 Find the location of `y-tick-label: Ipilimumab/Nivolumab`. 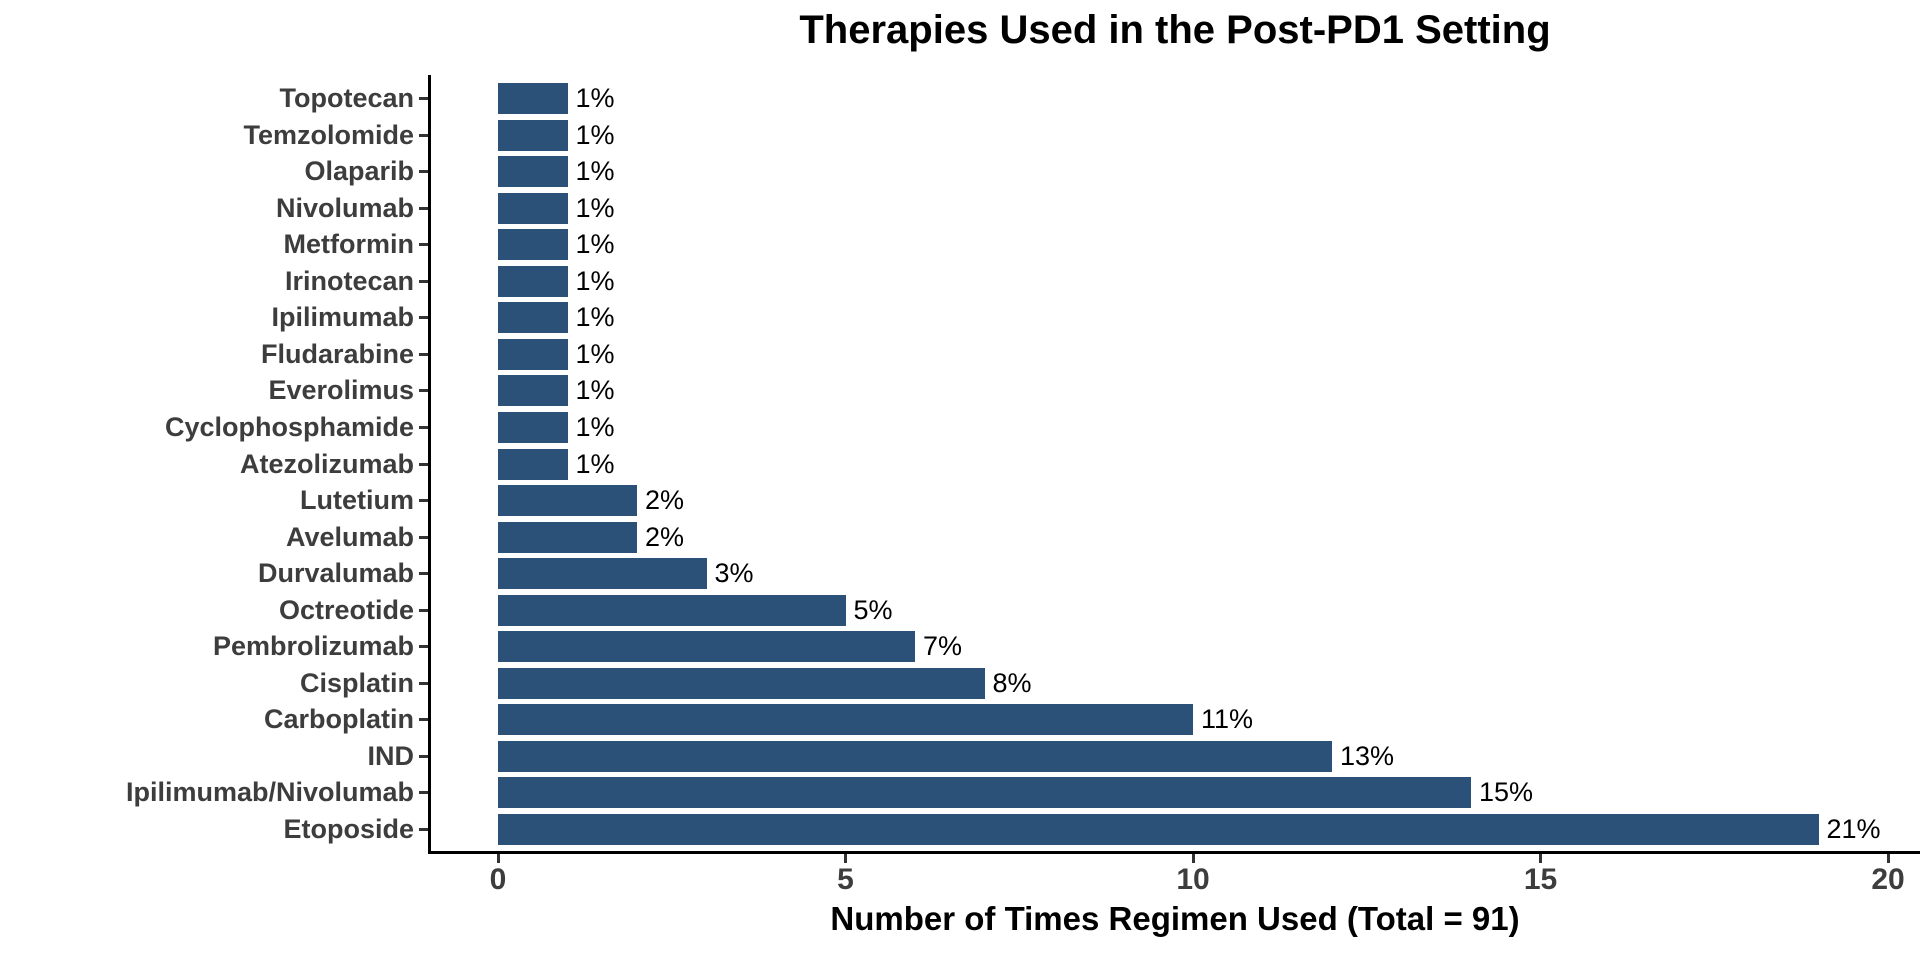

y-tick-label: Ipilimumab/Nivolumab is located at coordinates (269, 792).